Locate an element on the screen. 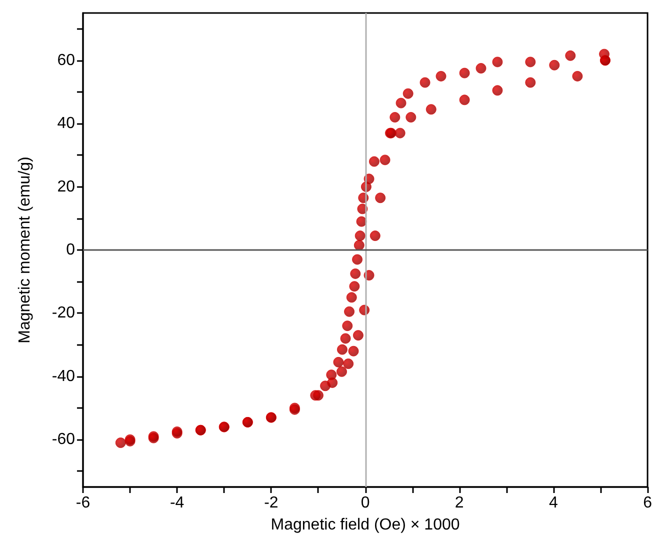 This screenshot has width=655, height=551. y-tick-label: -60 is located at coordinates (64, 439).